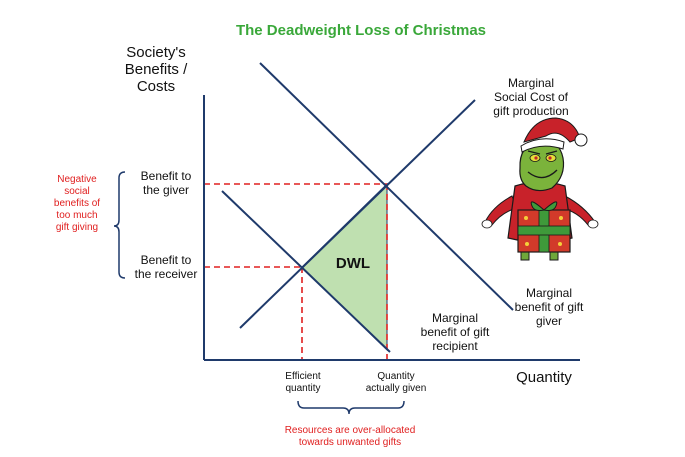 This screenshot has width=685, height=457. I want to click on y-tick-label-giver-line-1: Benefit to, so click(166, 176).